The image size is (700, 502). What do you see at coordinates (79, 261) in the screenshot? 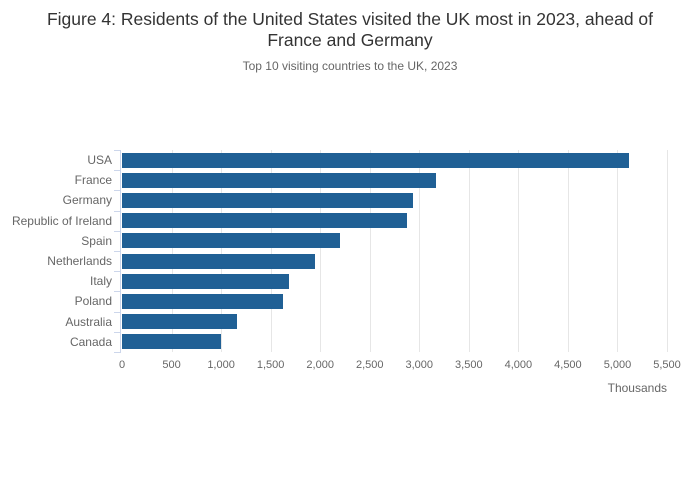
I see `y-axis-label: Netherlands` at bounding box center [79, 261].